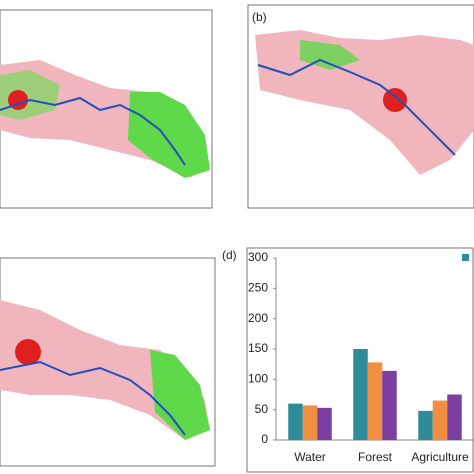 This screenshot has height=474, width=474. Describe the element at coordinates (258, 318) in the screenshot. I see `y-tick-label: 200` at that location.